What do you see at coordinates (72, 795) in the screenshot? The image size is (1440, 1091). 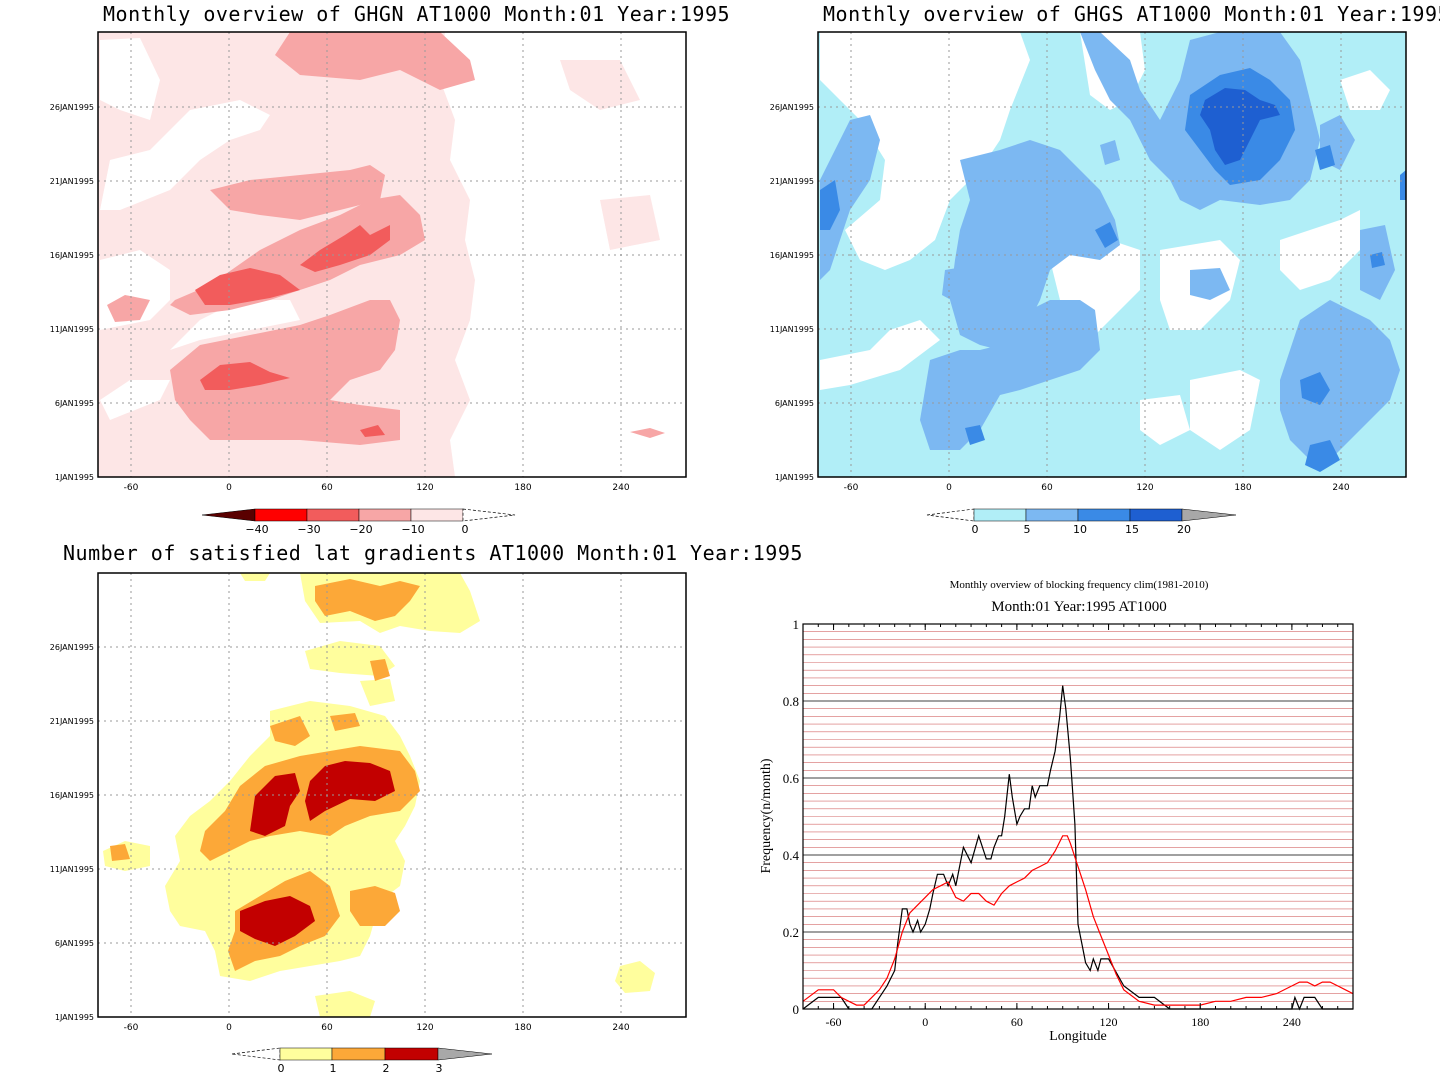 I see `gradients-ytick: 16JAN1995` at bounding box center [72, 795].